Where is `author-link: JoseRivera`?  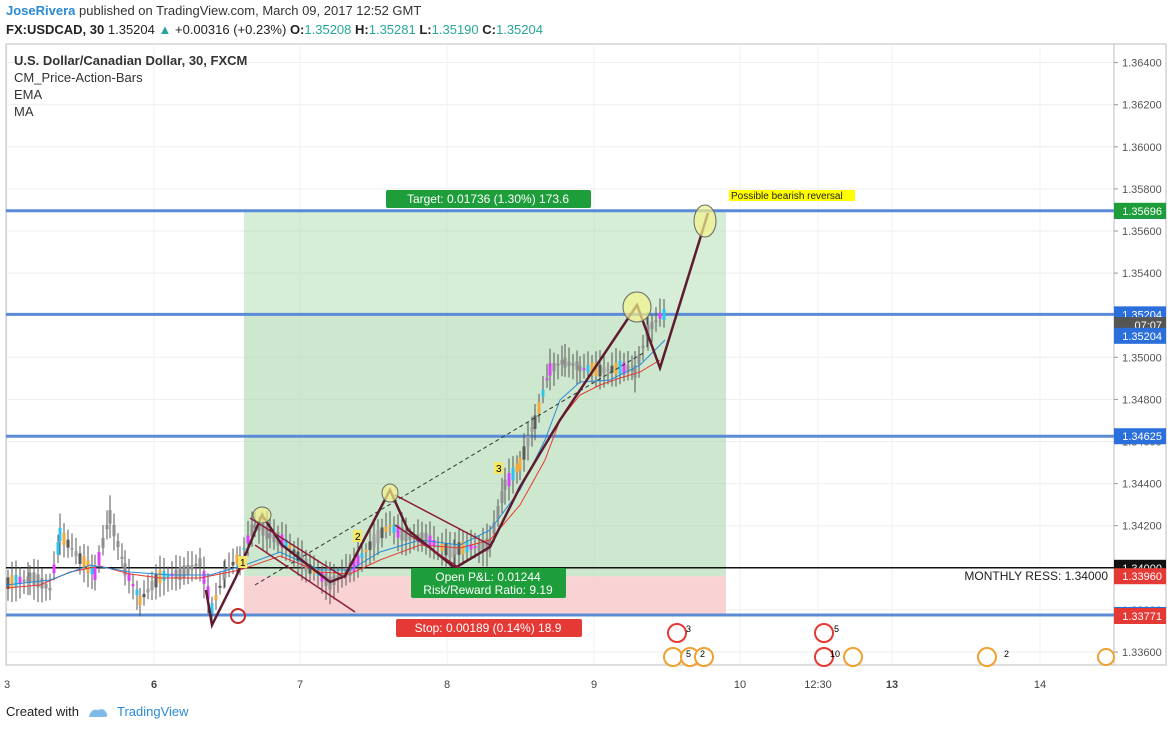 author-link: JoseRivera is located at coordinates (41, 10).